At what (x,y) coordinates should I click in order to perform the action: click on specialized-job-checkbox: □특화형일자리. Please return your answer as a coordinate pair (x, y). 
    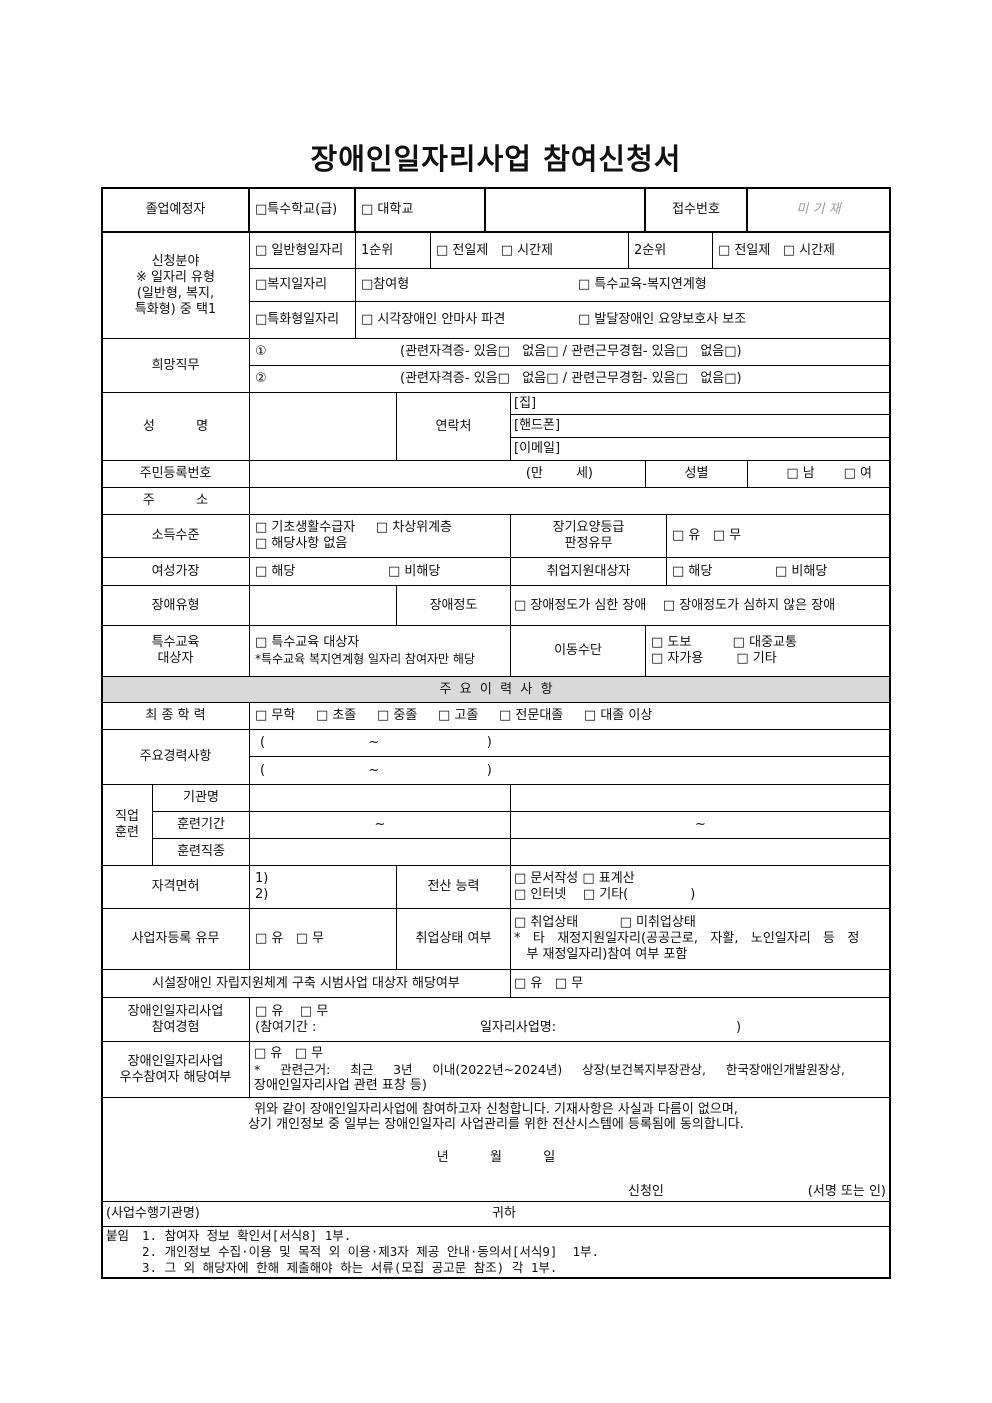
    Looking at the image, I should click on (302, 320).